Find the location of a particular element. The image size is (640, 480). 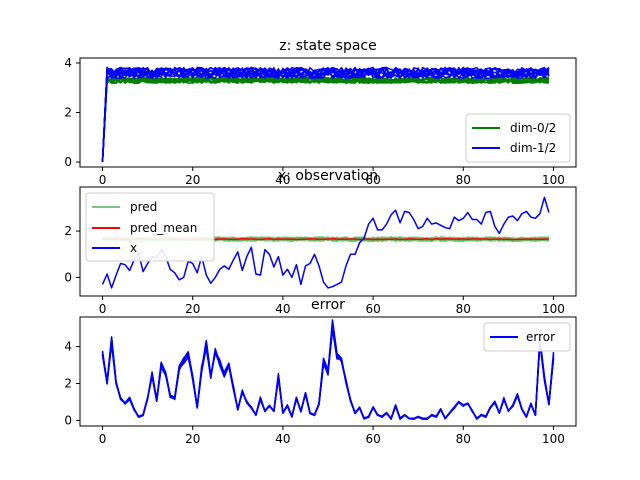

panel-3-xtick-label: 20 is located at coordinates (192, 439).